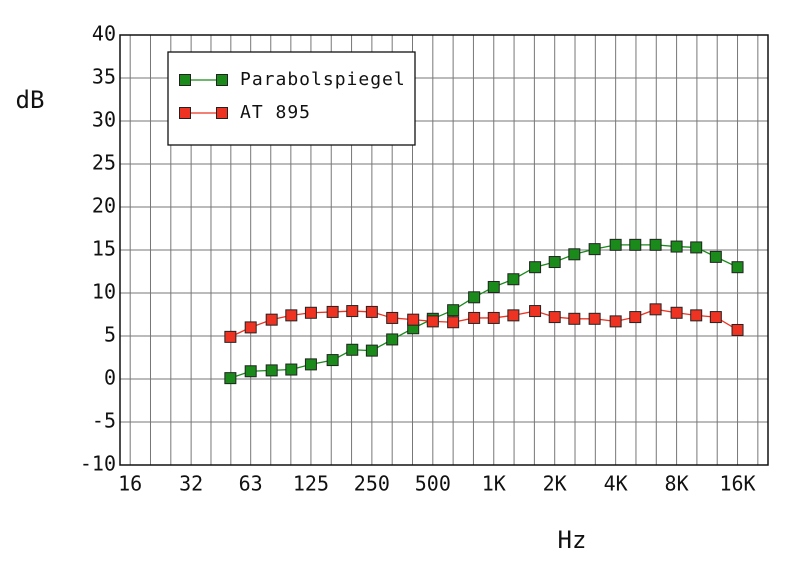 This screenshot has height=583, width=800. Describe the element at coordinates (291, 98) in the screenshot. I see `legend-box` at that location.